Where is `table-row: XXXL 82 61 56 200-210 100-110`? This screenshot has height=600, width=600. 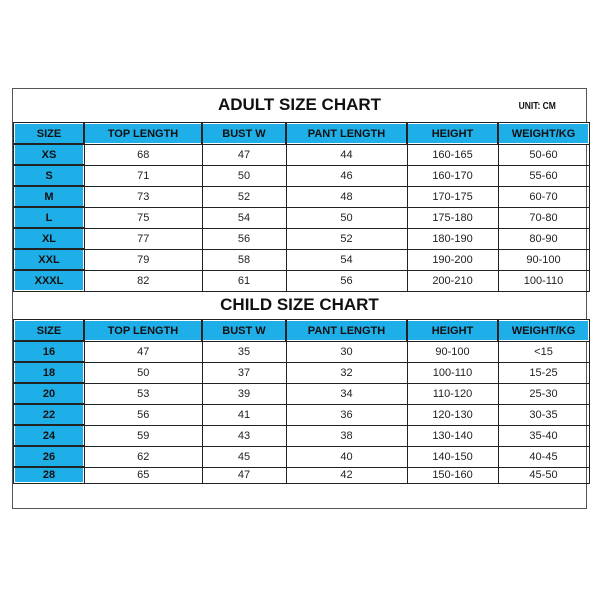
table-row: XXXL 82 61 56 200-210 100-110 is located at coordinates (301, 280).